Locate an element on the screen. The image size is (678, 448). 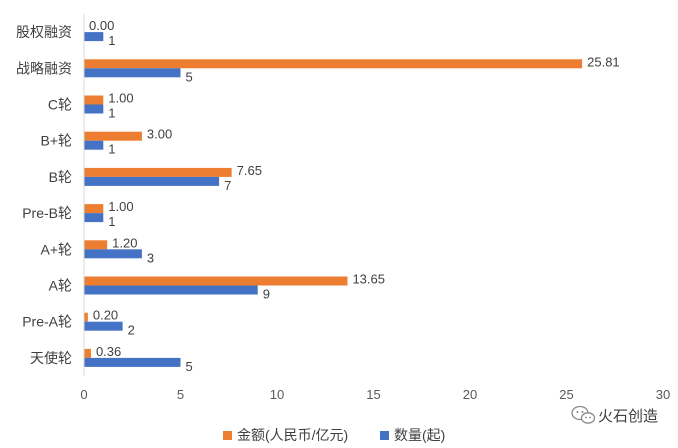
data-label-count: 2 is located at coordinates (131, 330).